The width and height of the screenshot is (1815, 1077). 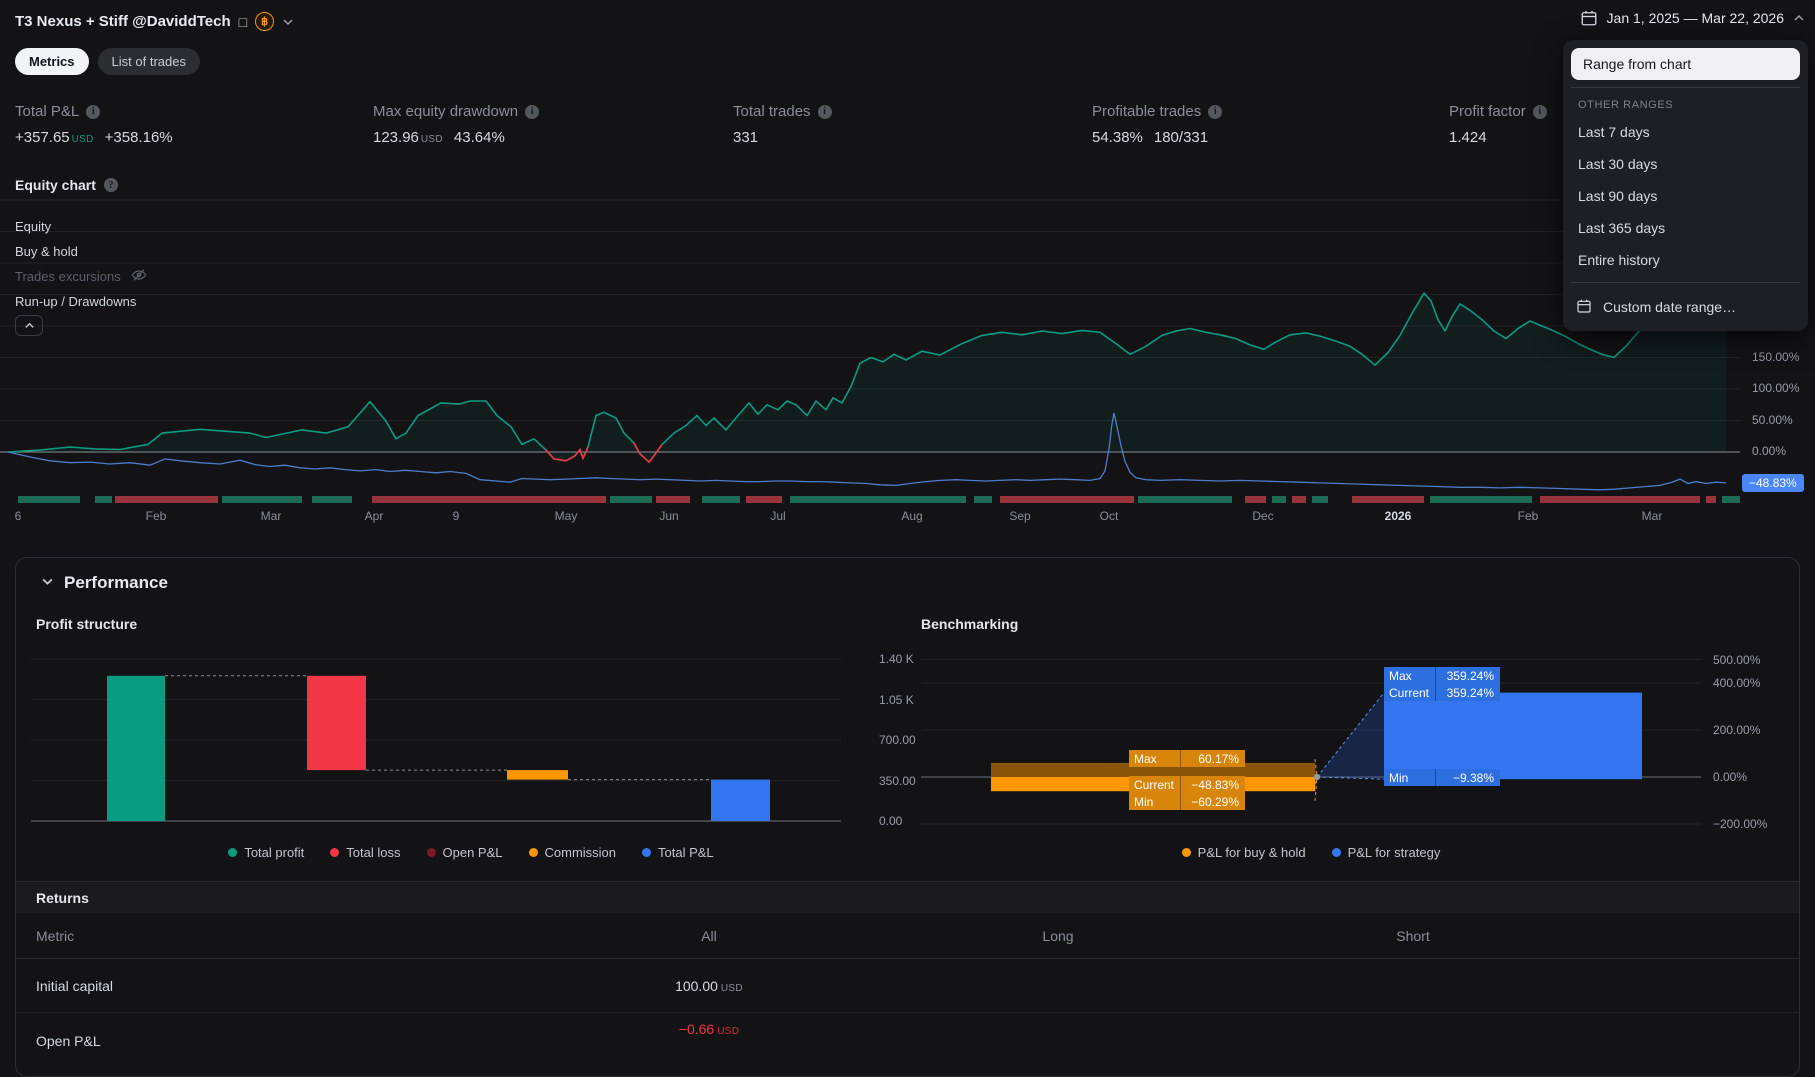 What do you see at coordinates (1117, 137) in the screenshot?
I see `metric-value: 54.38%` at bounding box center [1117, 137].